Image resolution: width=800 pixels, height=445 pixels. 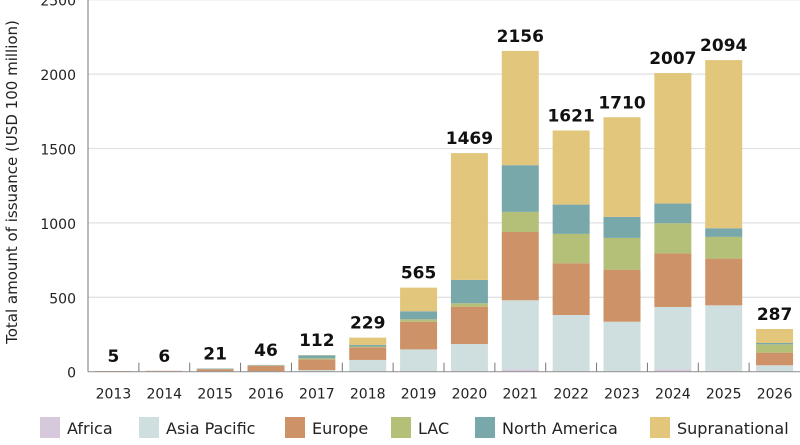 I want to click on total-label: 1469, so click(x=469, y=139).